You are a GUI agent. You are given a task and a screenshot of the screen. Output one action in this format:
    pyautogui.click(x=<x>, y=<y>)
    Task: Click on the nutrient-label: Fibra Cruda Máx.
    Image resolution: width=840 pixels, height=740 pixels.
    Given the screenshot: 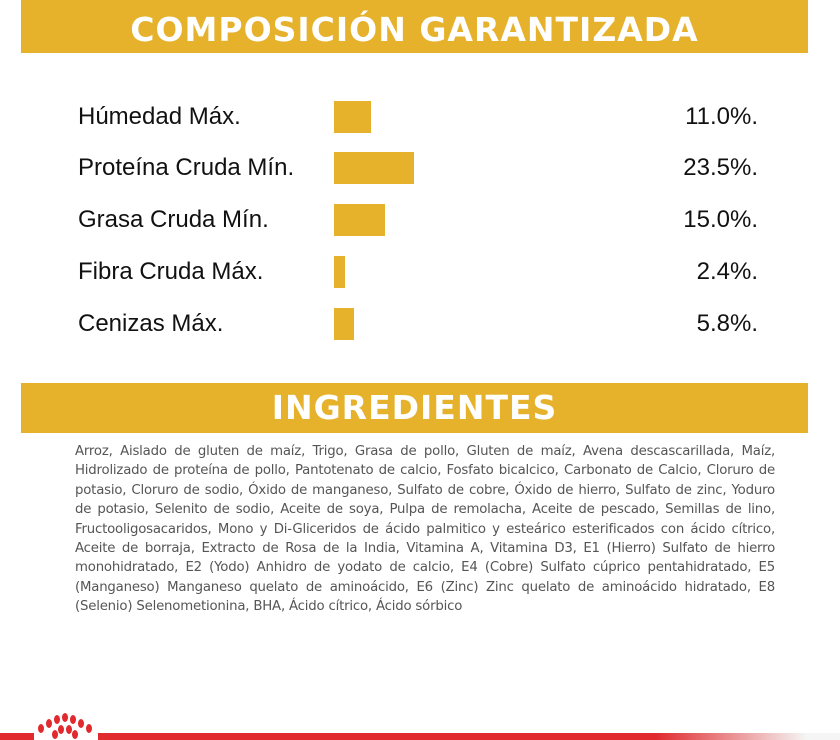 What is the action you would take?
    pyautogui.click(x=171, y=271)
    